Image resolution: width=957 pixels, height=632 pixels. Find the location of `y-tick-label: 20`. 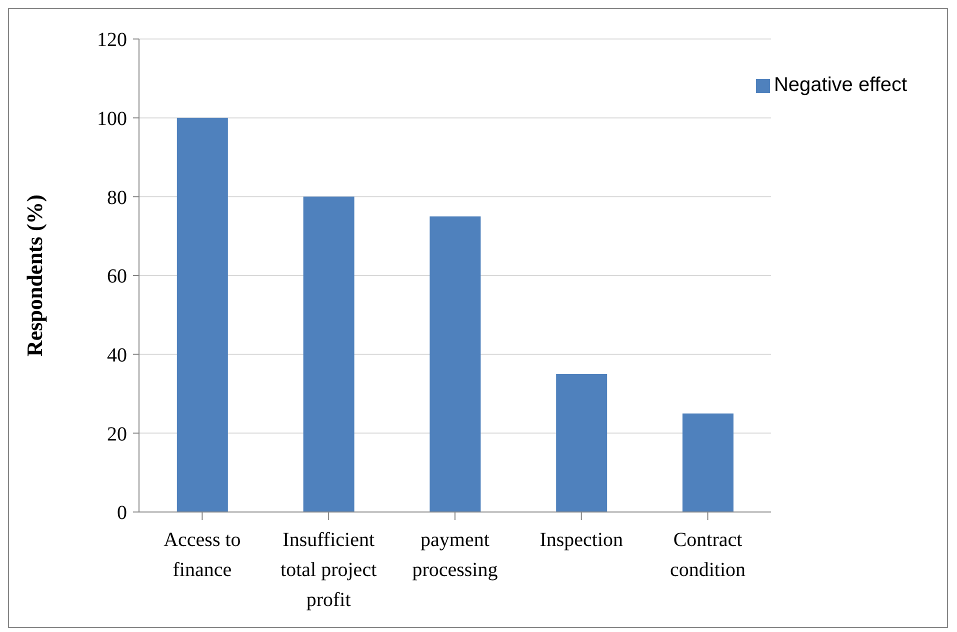

y-tick-label: 20 is located at coordinates (117, 434).